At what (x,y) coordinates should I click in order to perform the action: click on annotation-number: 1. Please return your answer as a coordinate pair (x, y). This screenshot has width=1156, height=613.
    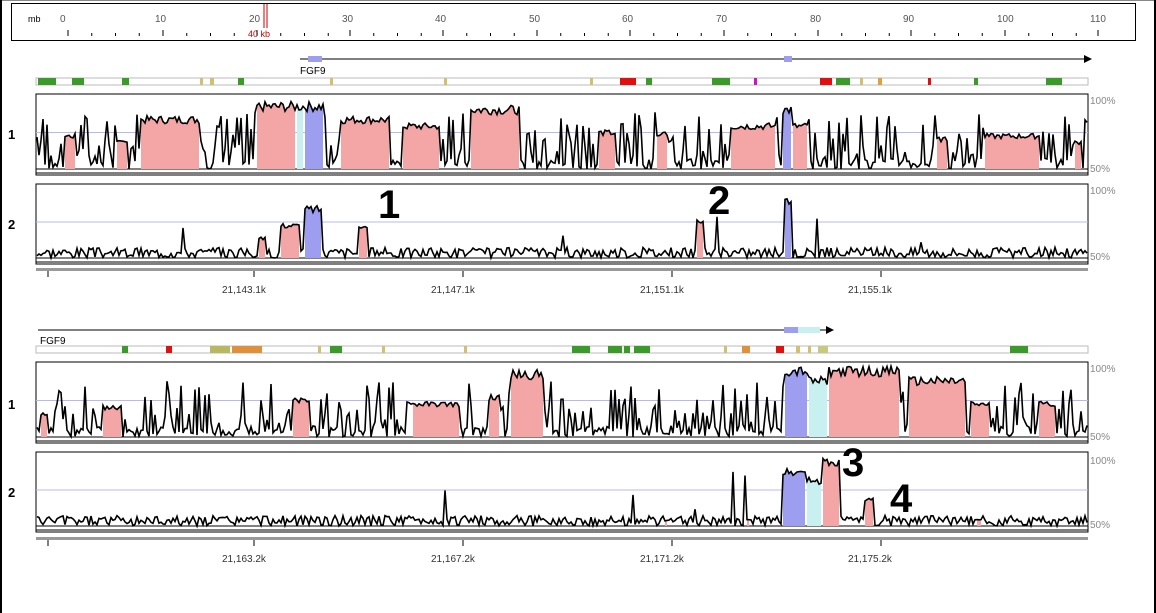
    Looking at the image, I should click on (389, 205).